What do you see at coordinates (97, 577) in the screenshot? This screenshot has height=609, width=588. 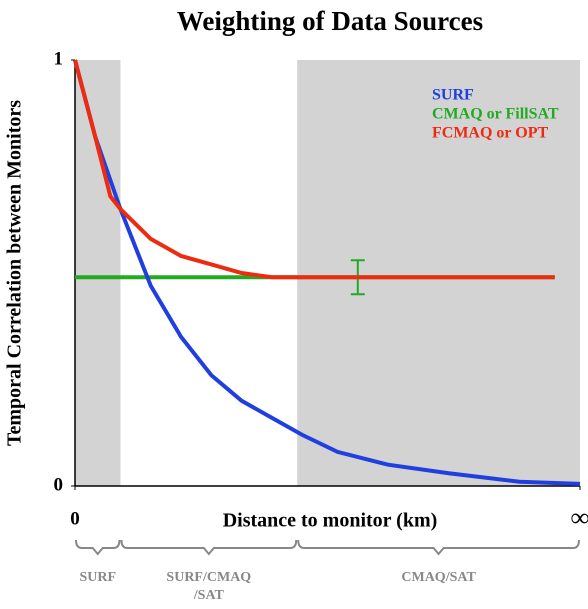 I see `zone-label: SURF` at bounding box center [97, 577].